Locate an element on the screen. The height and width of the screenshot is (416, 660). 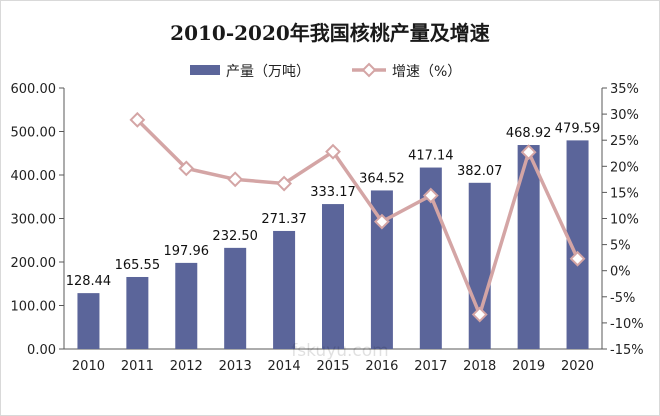
right-axis-tick-label: 5% is located at coordinates (620, 246).